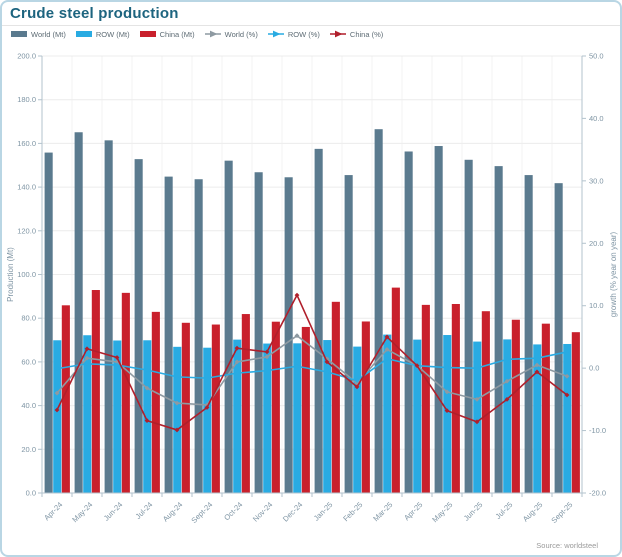 This screenshot has height=557, width=622. I want to click on x-axis-label: Nov-24, so click(262, 511).